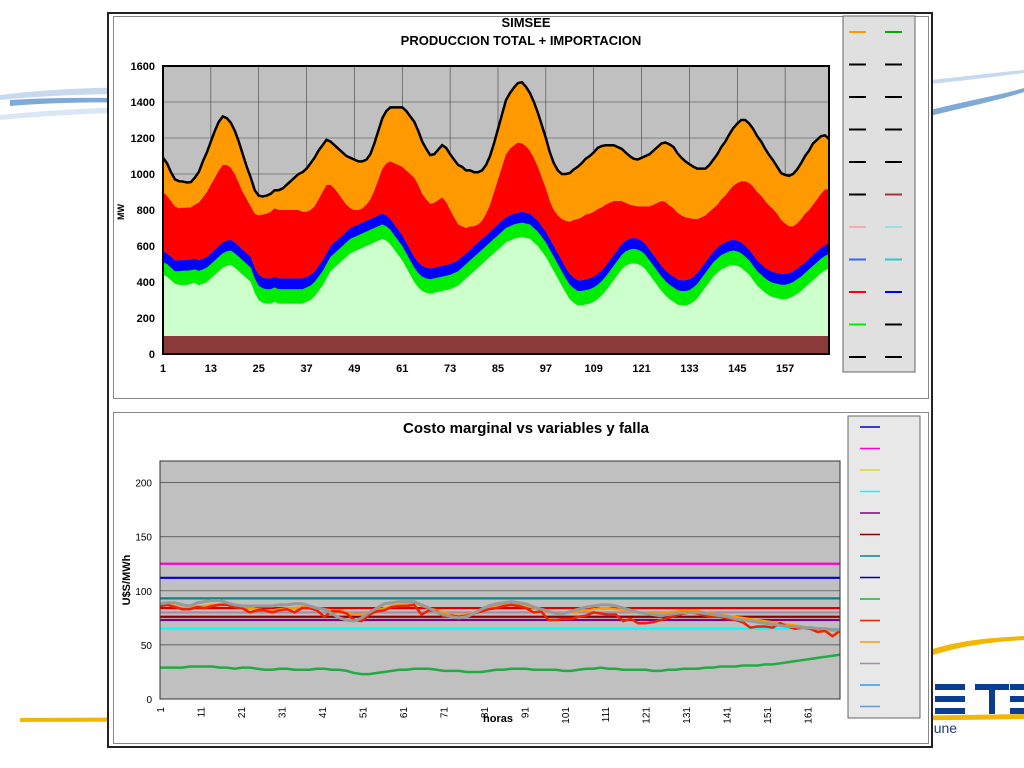 The height and width of the screenshot is (768, 1024). What do you see at coordinates (211, 369) in the screenshot?
I see `x-tick-label: 13` at bounding box center [211, 369].